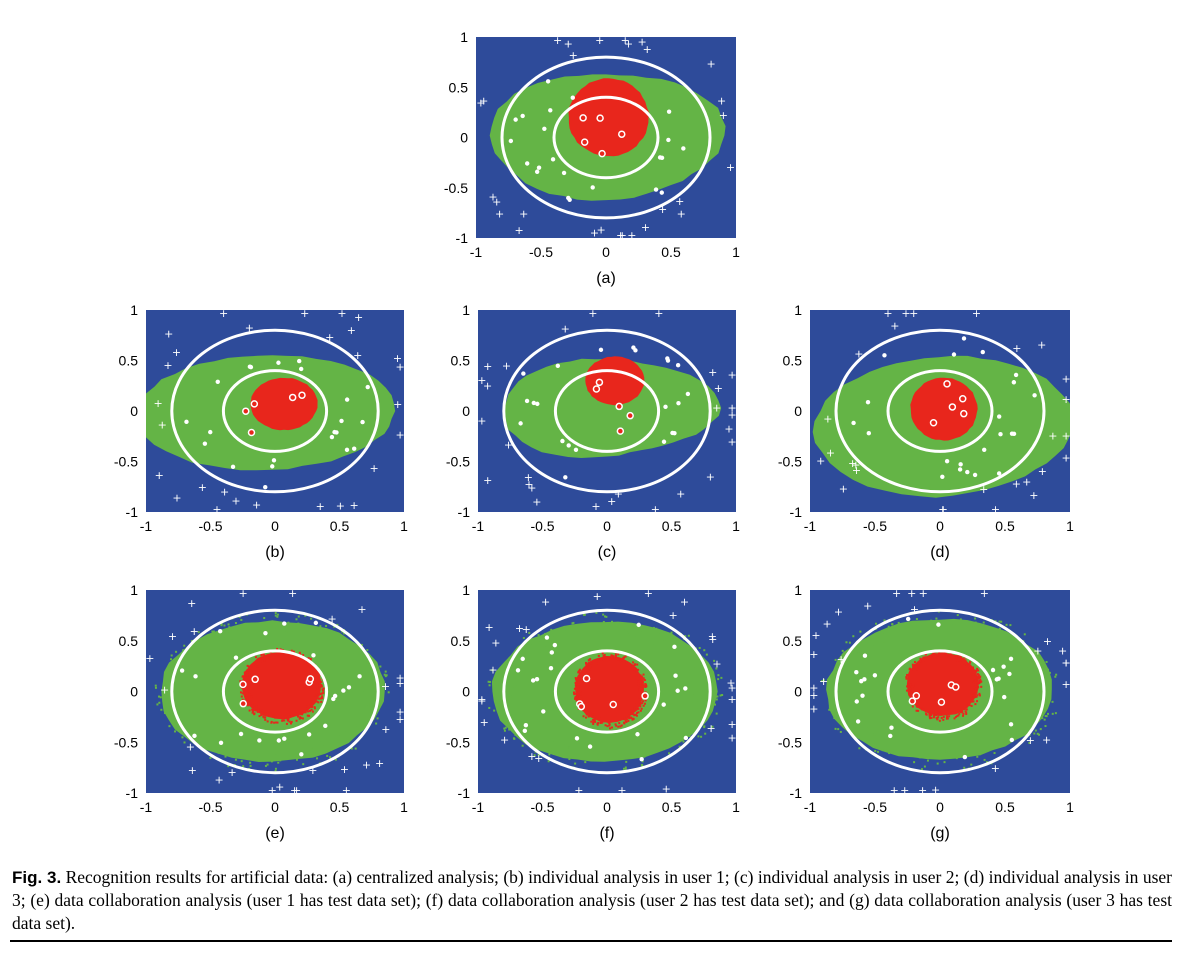  Describe the element at coordinates (615, 381) in the screenshot. I see `region-inner-c` at that location.